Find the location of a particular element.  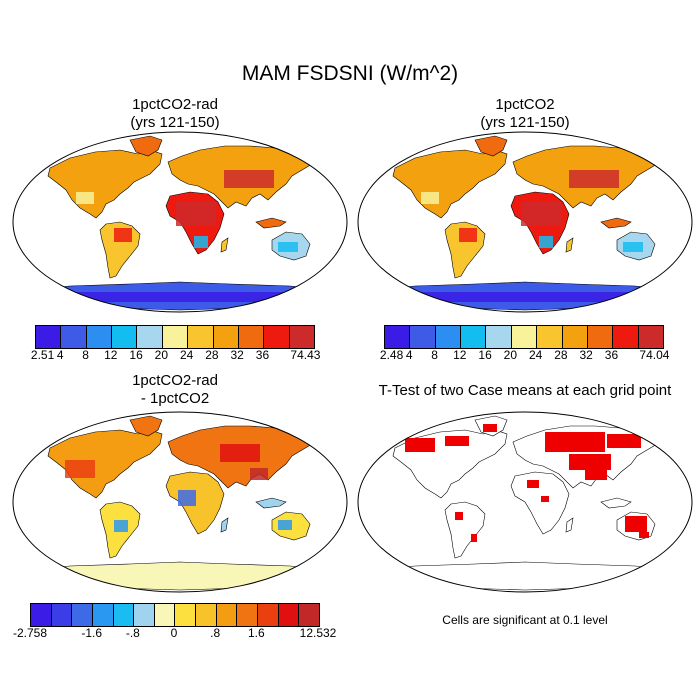

land-outline-madagascar is located at coordinates (569, 525).